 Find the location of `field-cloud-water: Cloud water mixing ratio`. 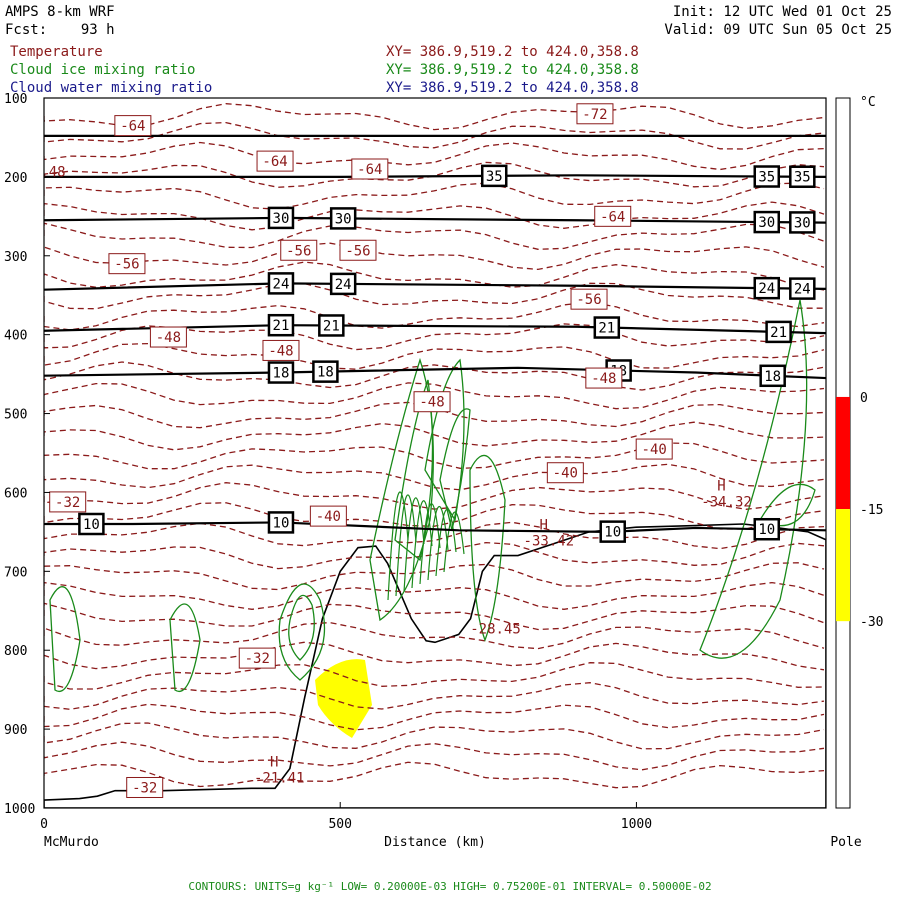

field-cloud-water: Cloud water mixing ratio is located at coordinates (111, 88).